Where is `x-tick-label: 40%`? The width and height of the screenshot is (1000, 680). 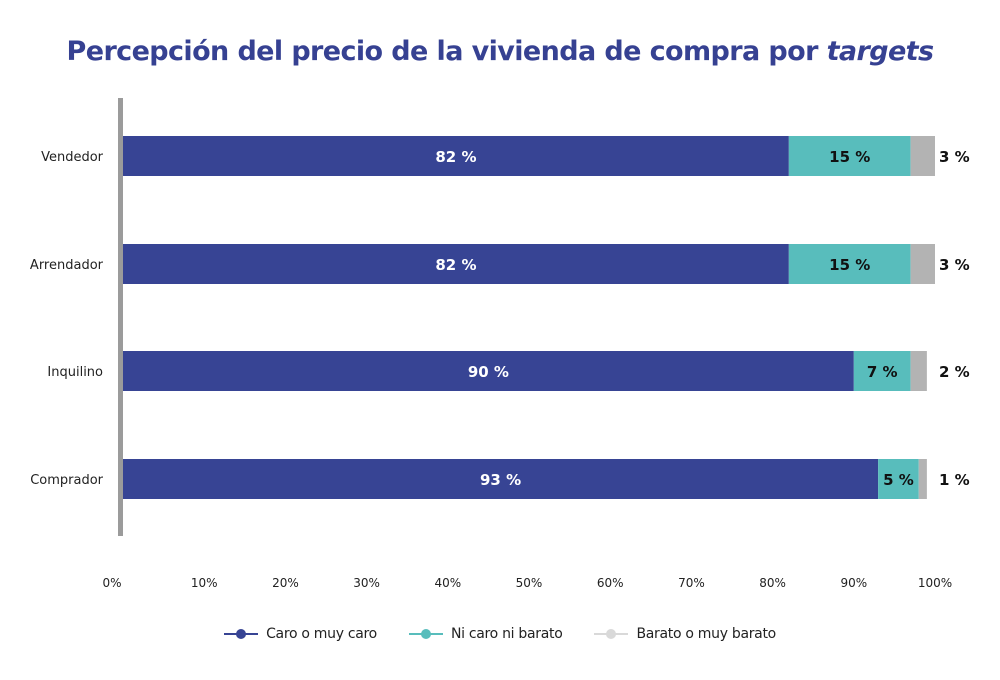
x-tick-label: 40% is located at coordinates (447, 583).